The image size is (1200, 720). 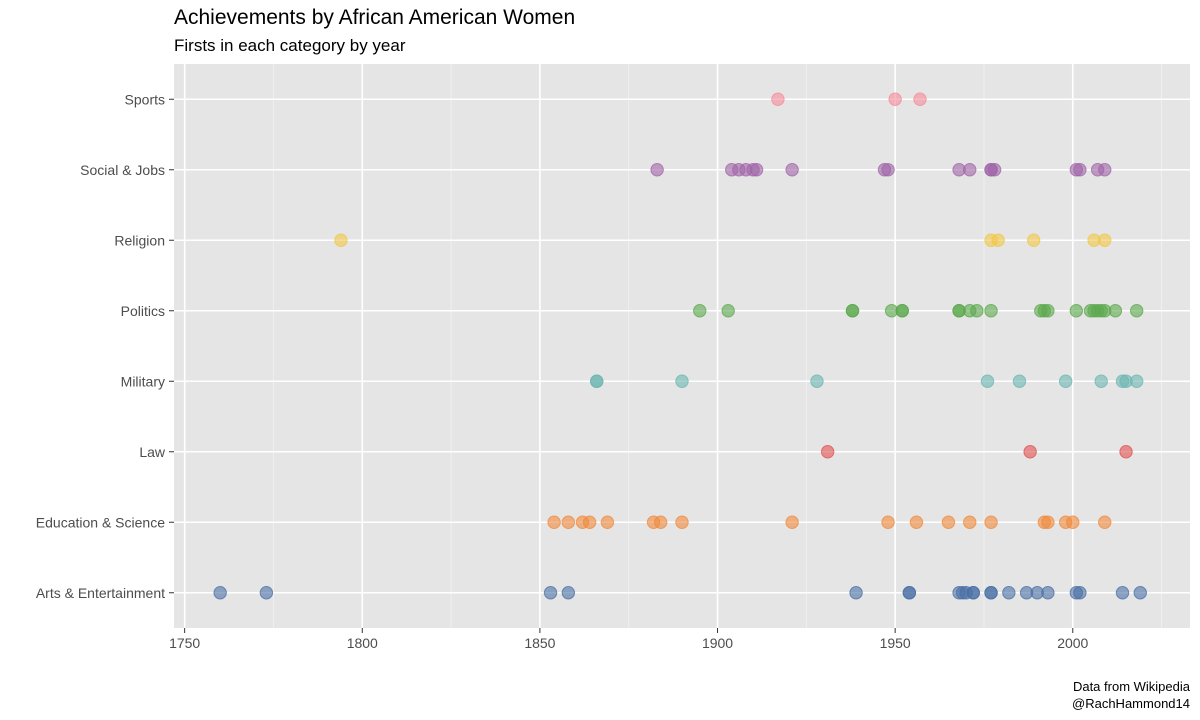 What do you see at coordinates (100, 593) in the screenshot?
I see `y-tick-label: Arts & Entertainment` at bounding box center [100, 593].